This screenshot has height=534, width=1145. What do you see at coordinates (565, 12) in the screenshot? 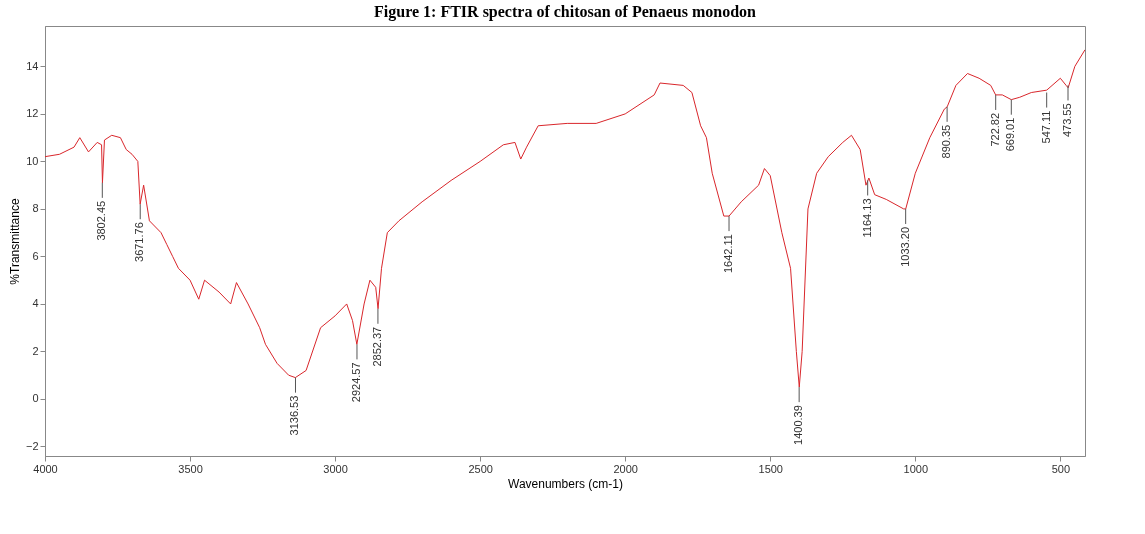
I see `chart-title: Figure 1: FTIR spectra of chitosan of Penaeus monodon` at bounding box center [565, 12].